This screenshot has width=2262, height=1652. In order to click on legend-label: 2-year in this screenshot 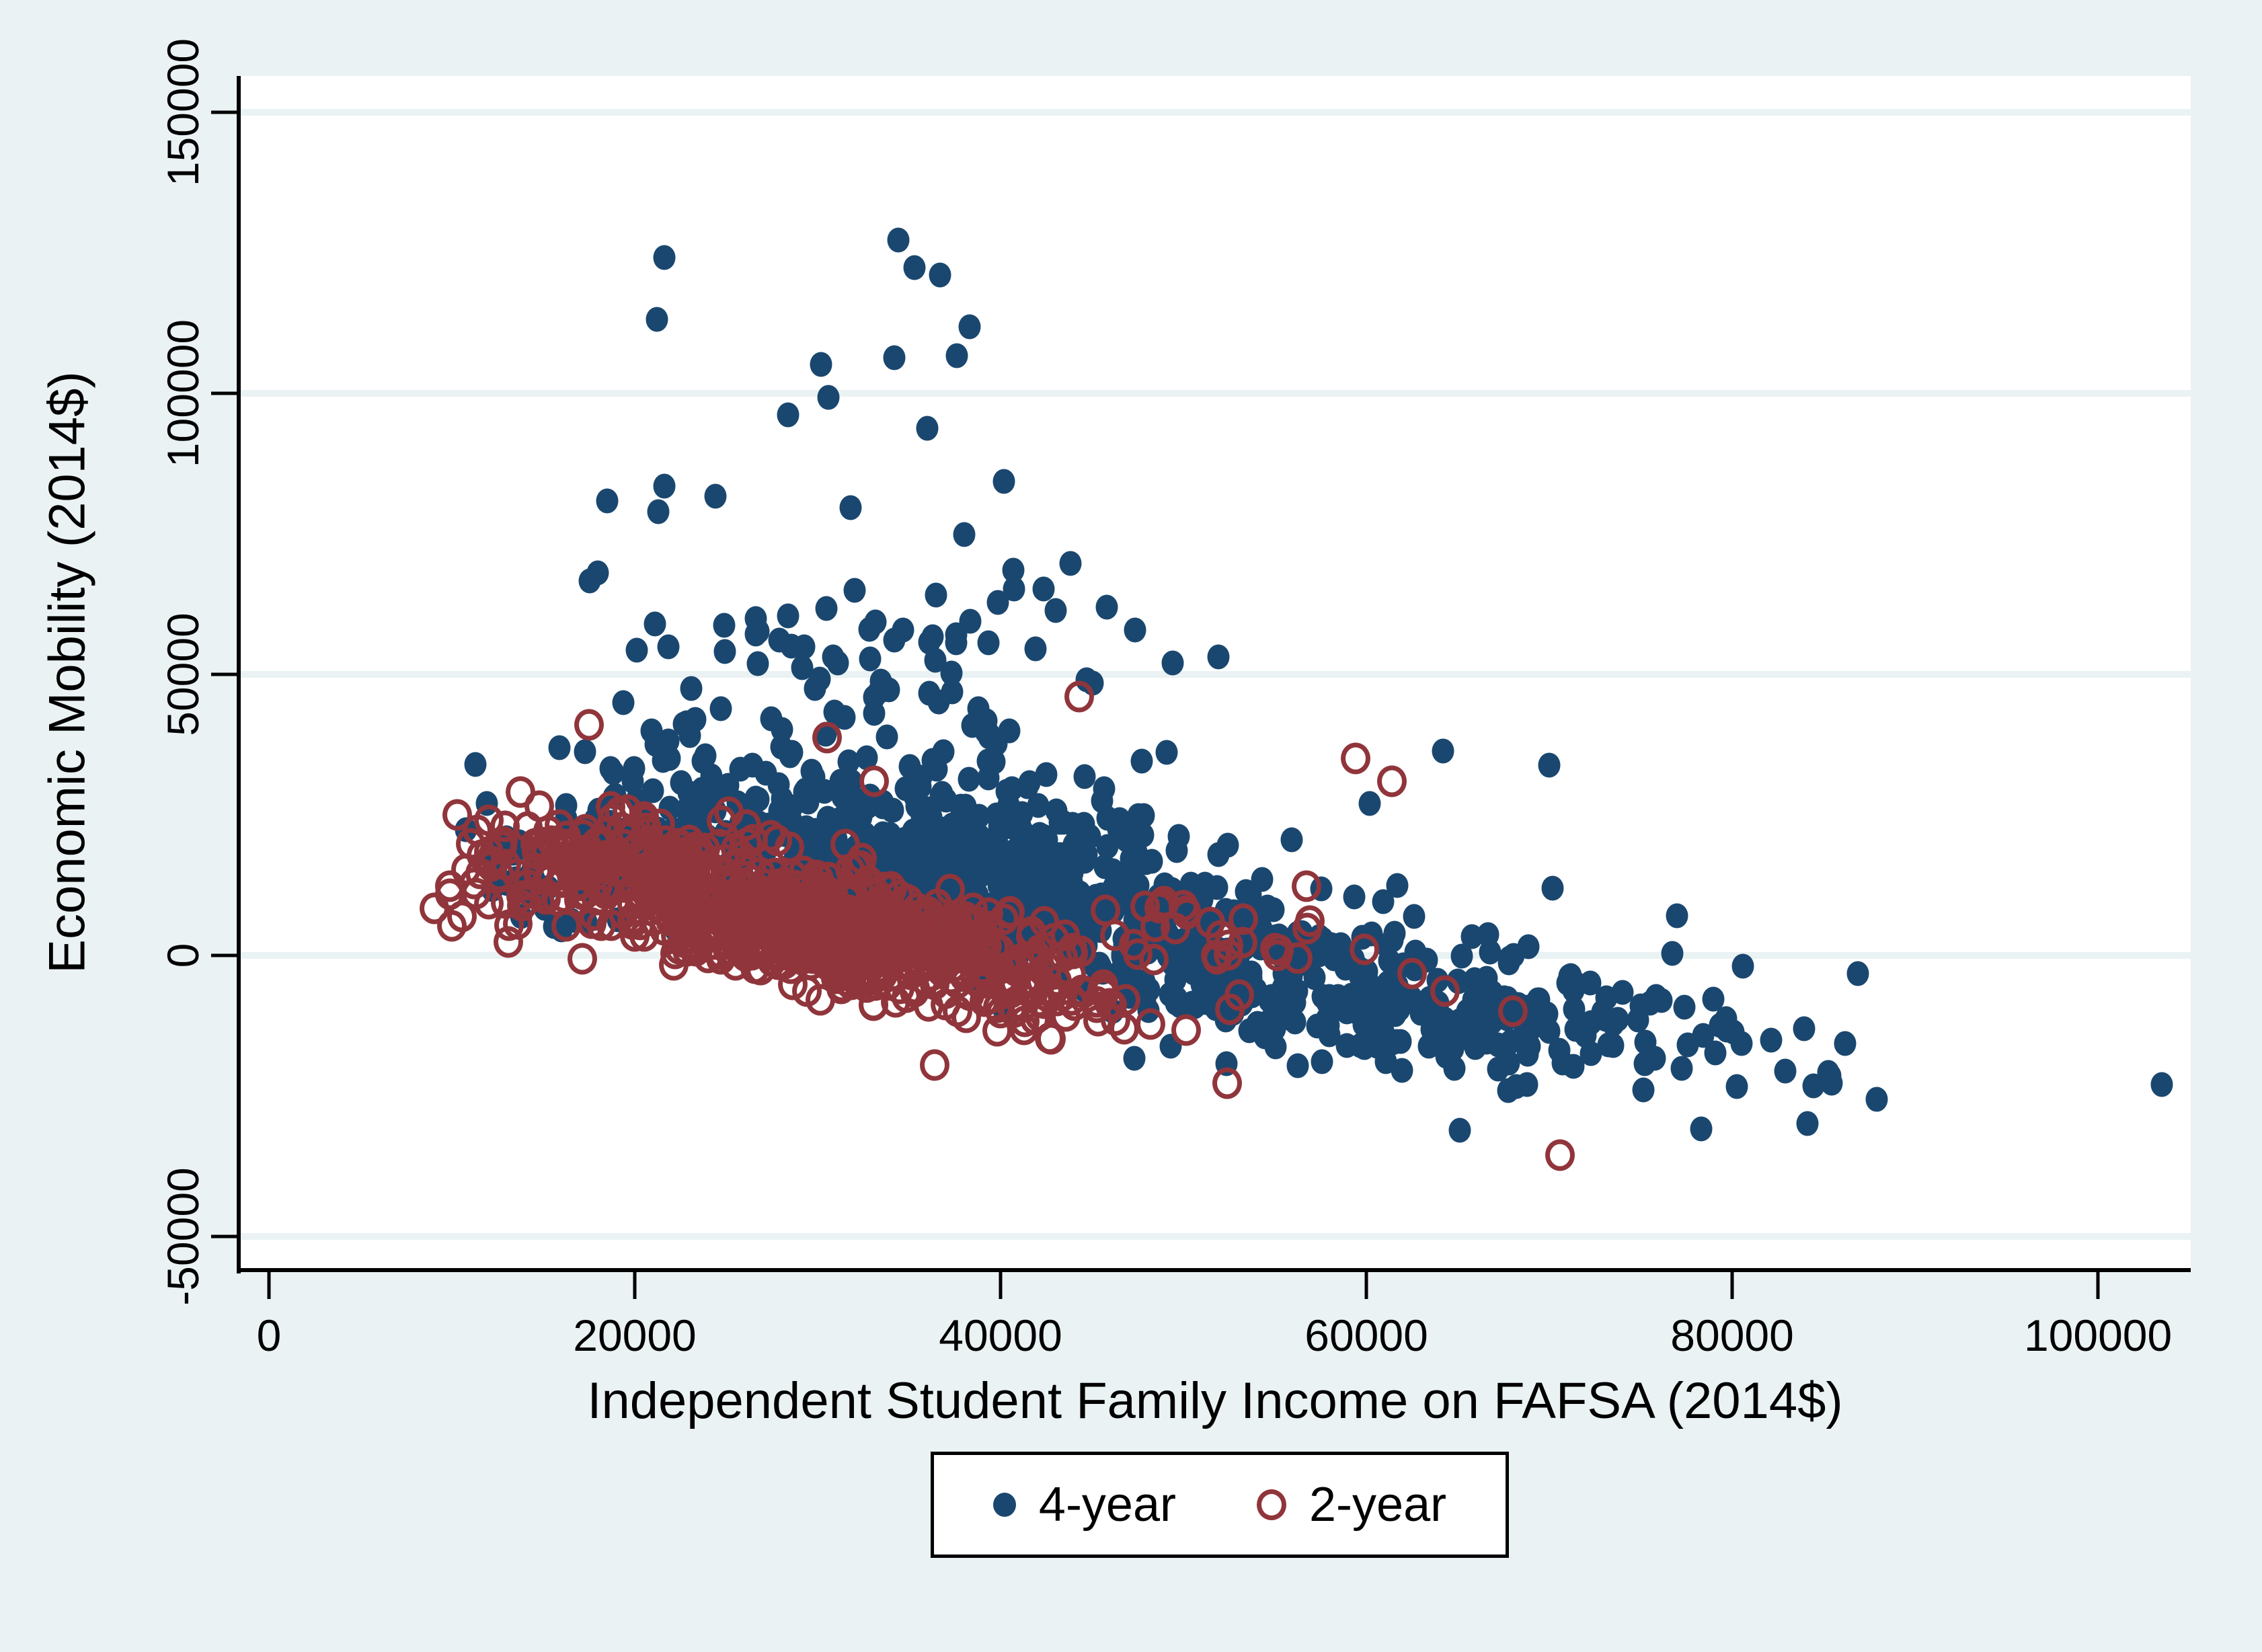, I will do `click(1378, 1505)`.